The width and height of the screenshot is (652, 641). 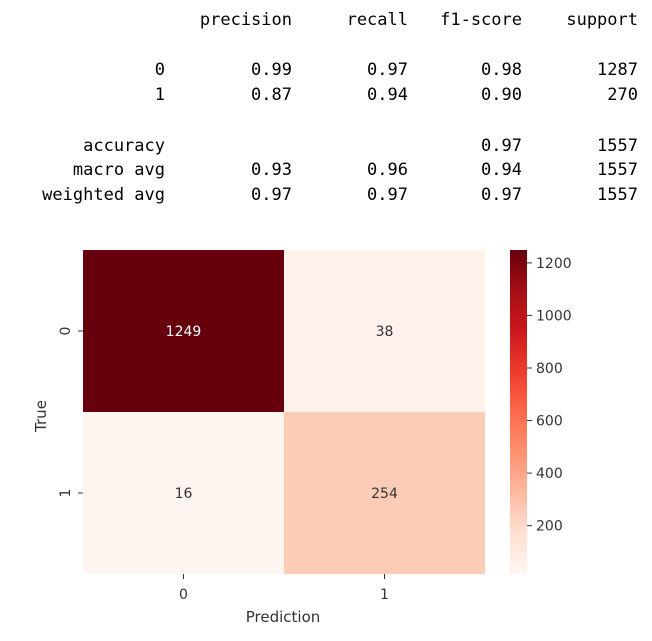 I want to click on x-axis-label: Prediction, so click(x=283, y=617).